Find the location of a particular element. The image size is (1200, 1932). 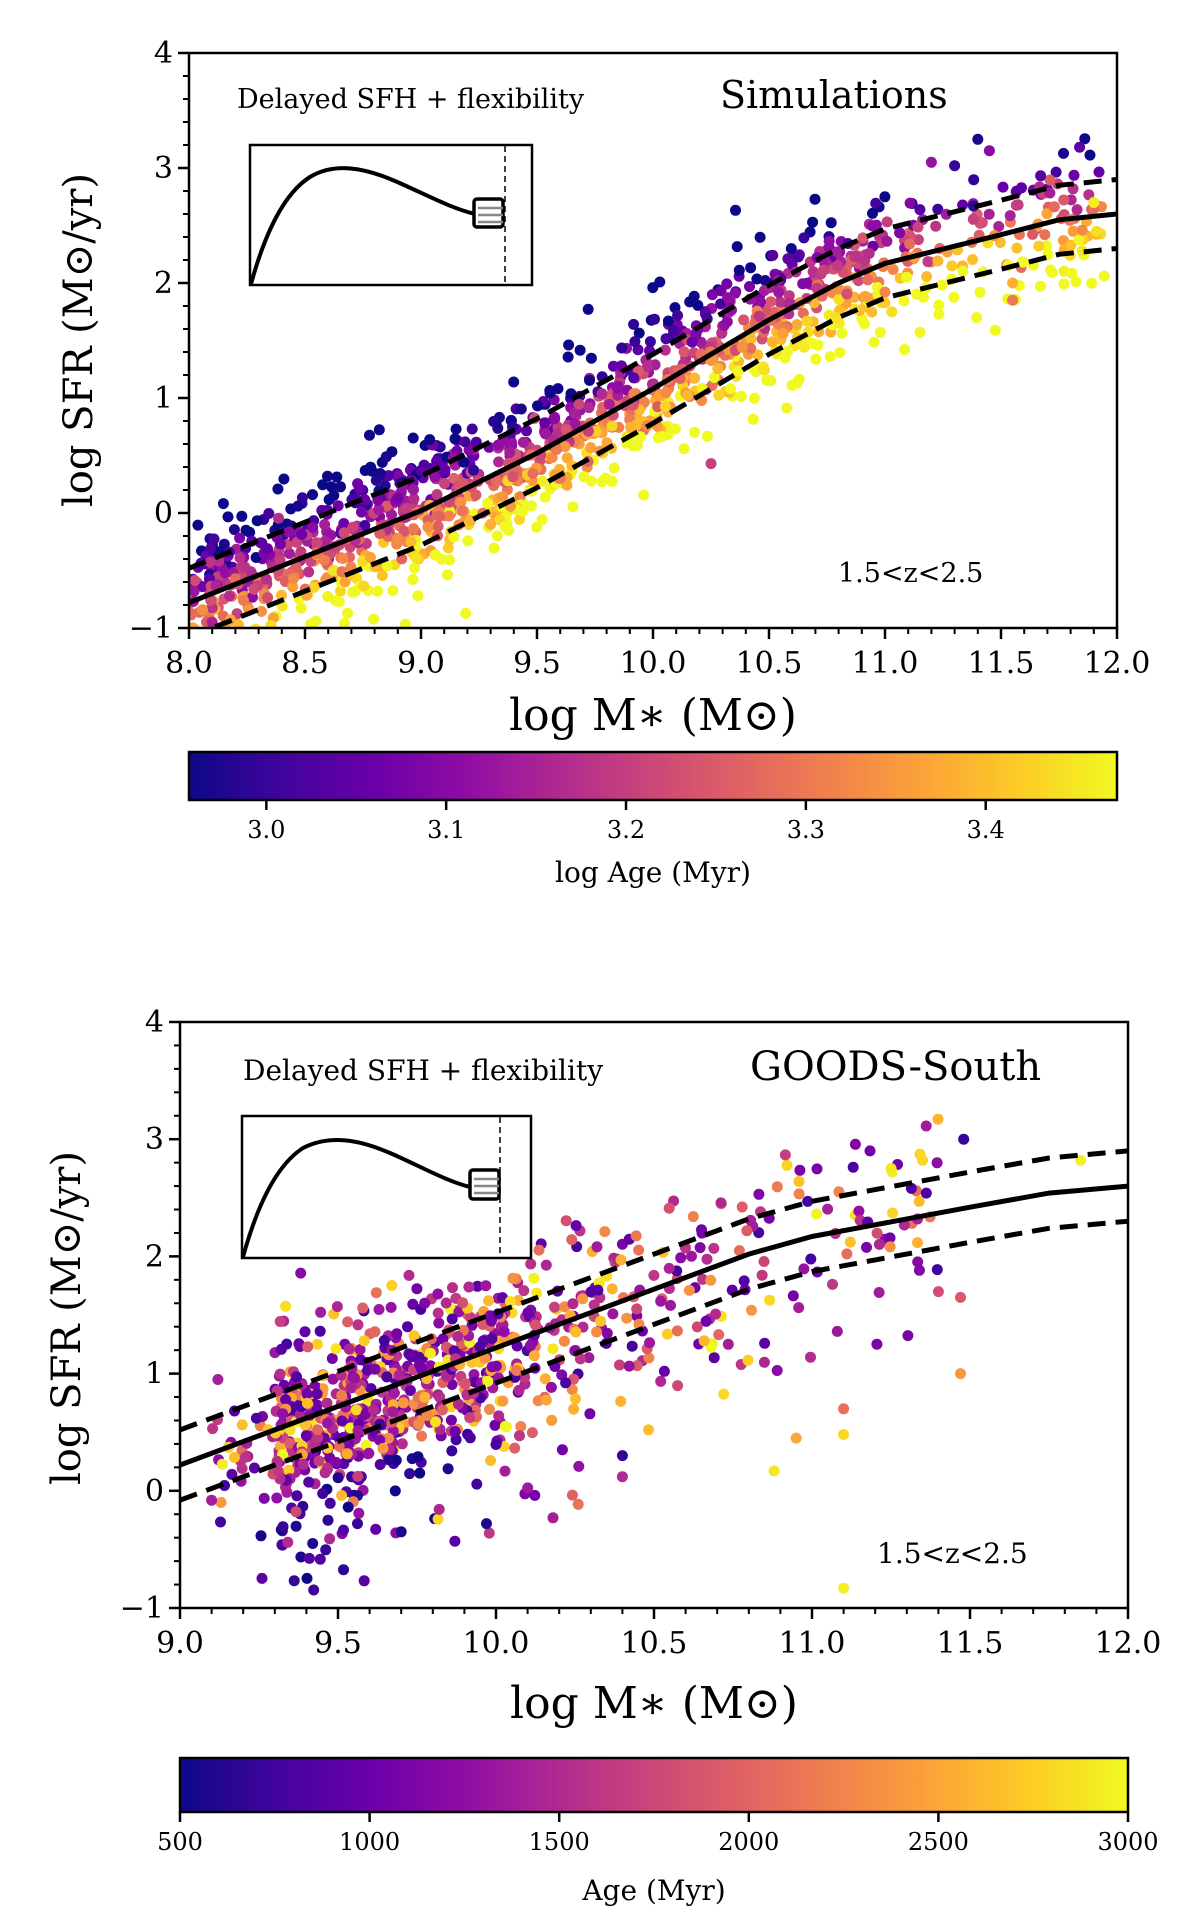

sfh-burst-icon is located at coordinates (488, 213).